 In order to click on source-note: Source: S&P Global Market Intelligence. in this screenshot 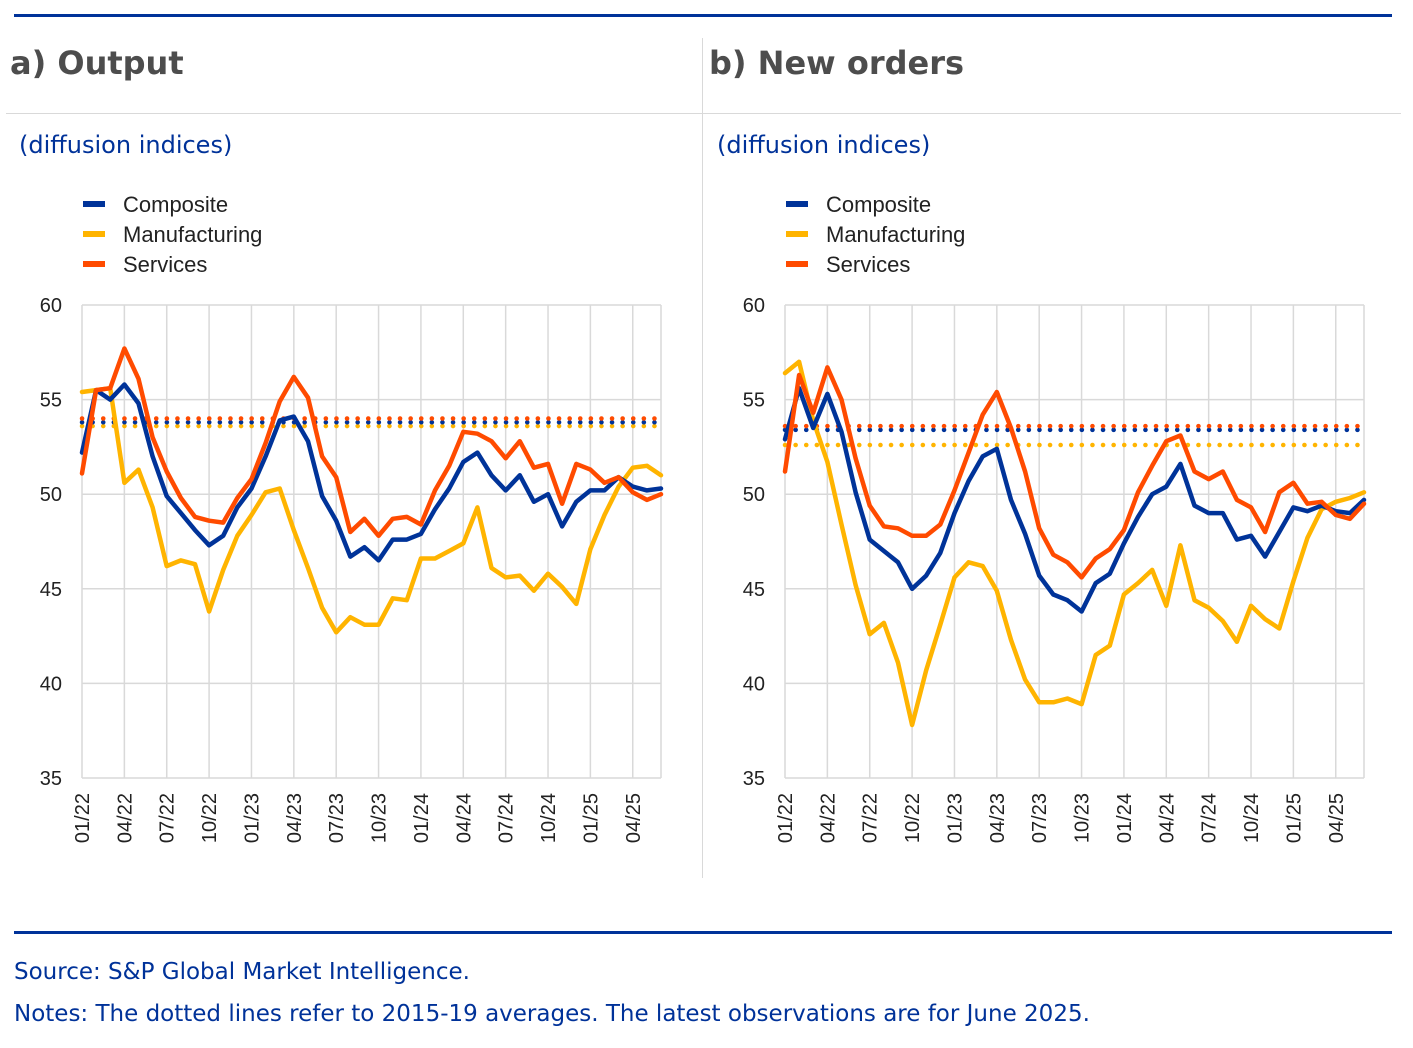, I will do `click(242, 972)`.